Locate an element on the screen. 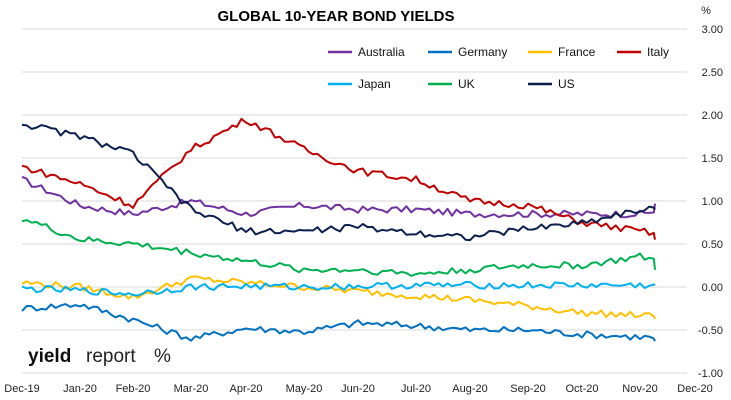 The image size is (731, 400). x-tick-label: Jul-20 is located at coordinates (416, 389).